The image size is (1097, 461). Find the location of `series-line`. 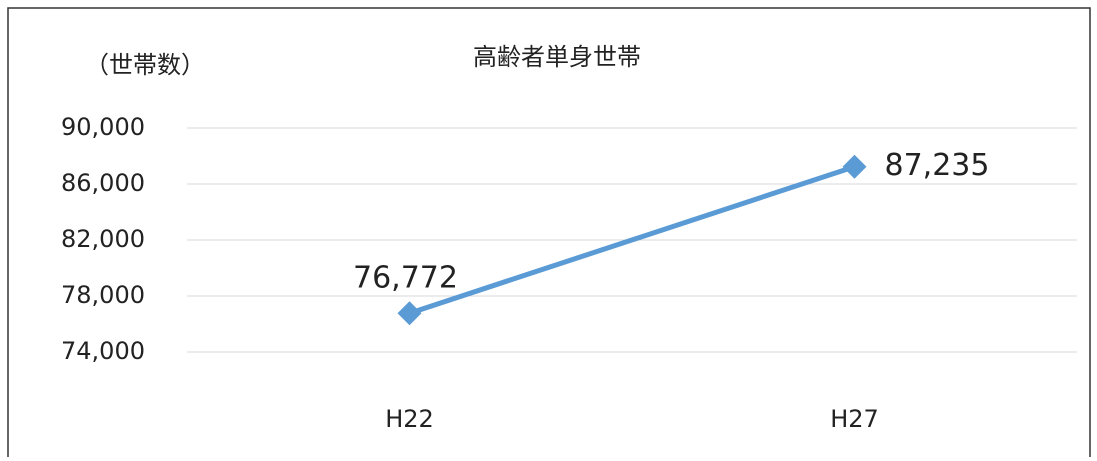

series-line is located at coordinates (632, 240).